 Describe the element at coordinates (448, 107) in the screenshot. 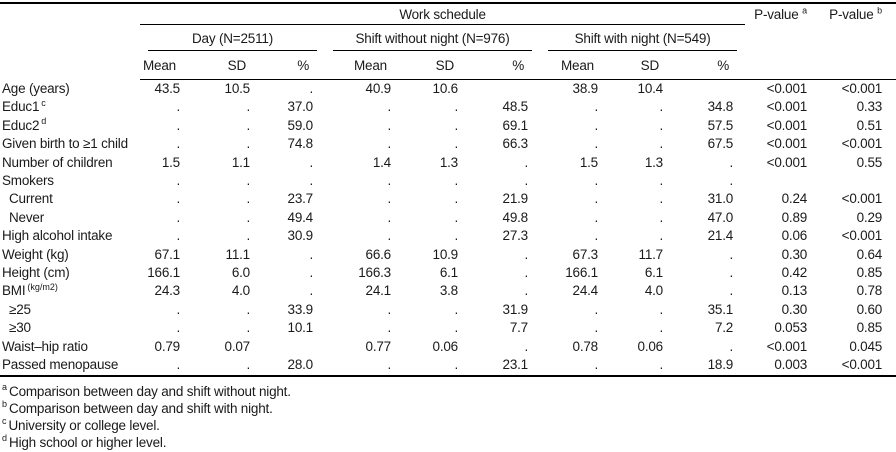

I see `table-row: Educ1 c.. 37.0.. 48.5.. 34.8 <0.001 0.33` at that location.